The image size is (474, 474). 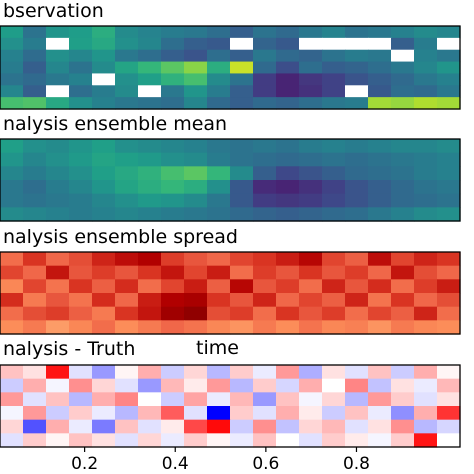 What do you see at coordinates (120, 237) in the screenshot?
I see `panel-3-title: nalysis ensemble spread` at bounding box center [120, 237].